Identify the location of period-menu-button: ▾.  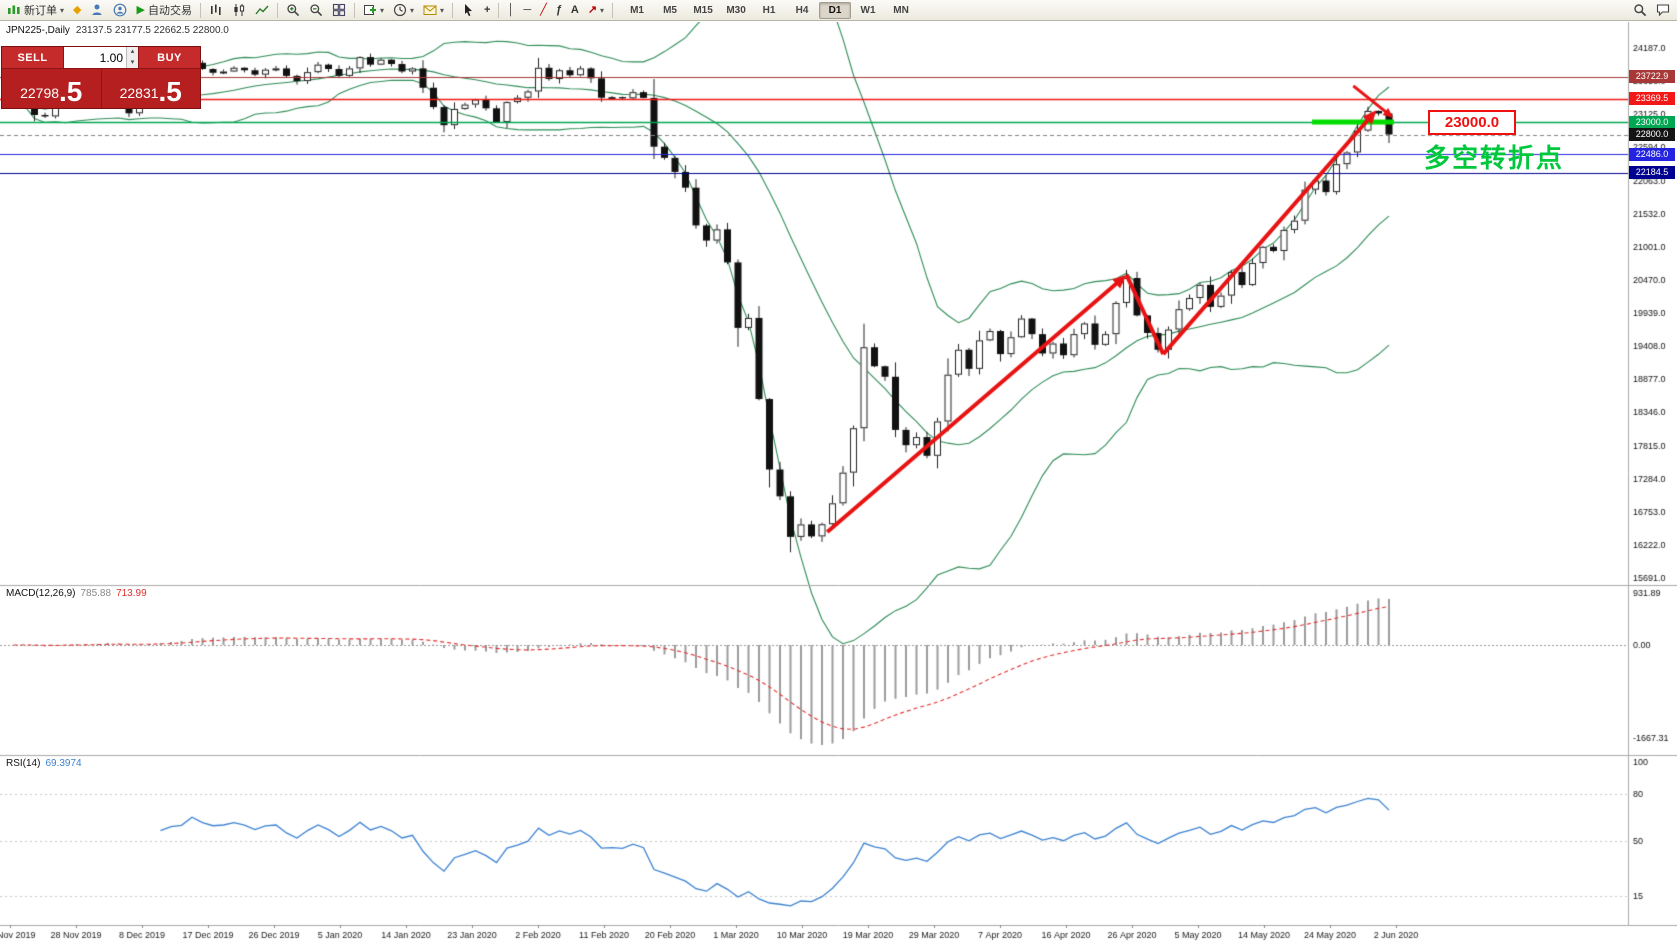
(403, 10).